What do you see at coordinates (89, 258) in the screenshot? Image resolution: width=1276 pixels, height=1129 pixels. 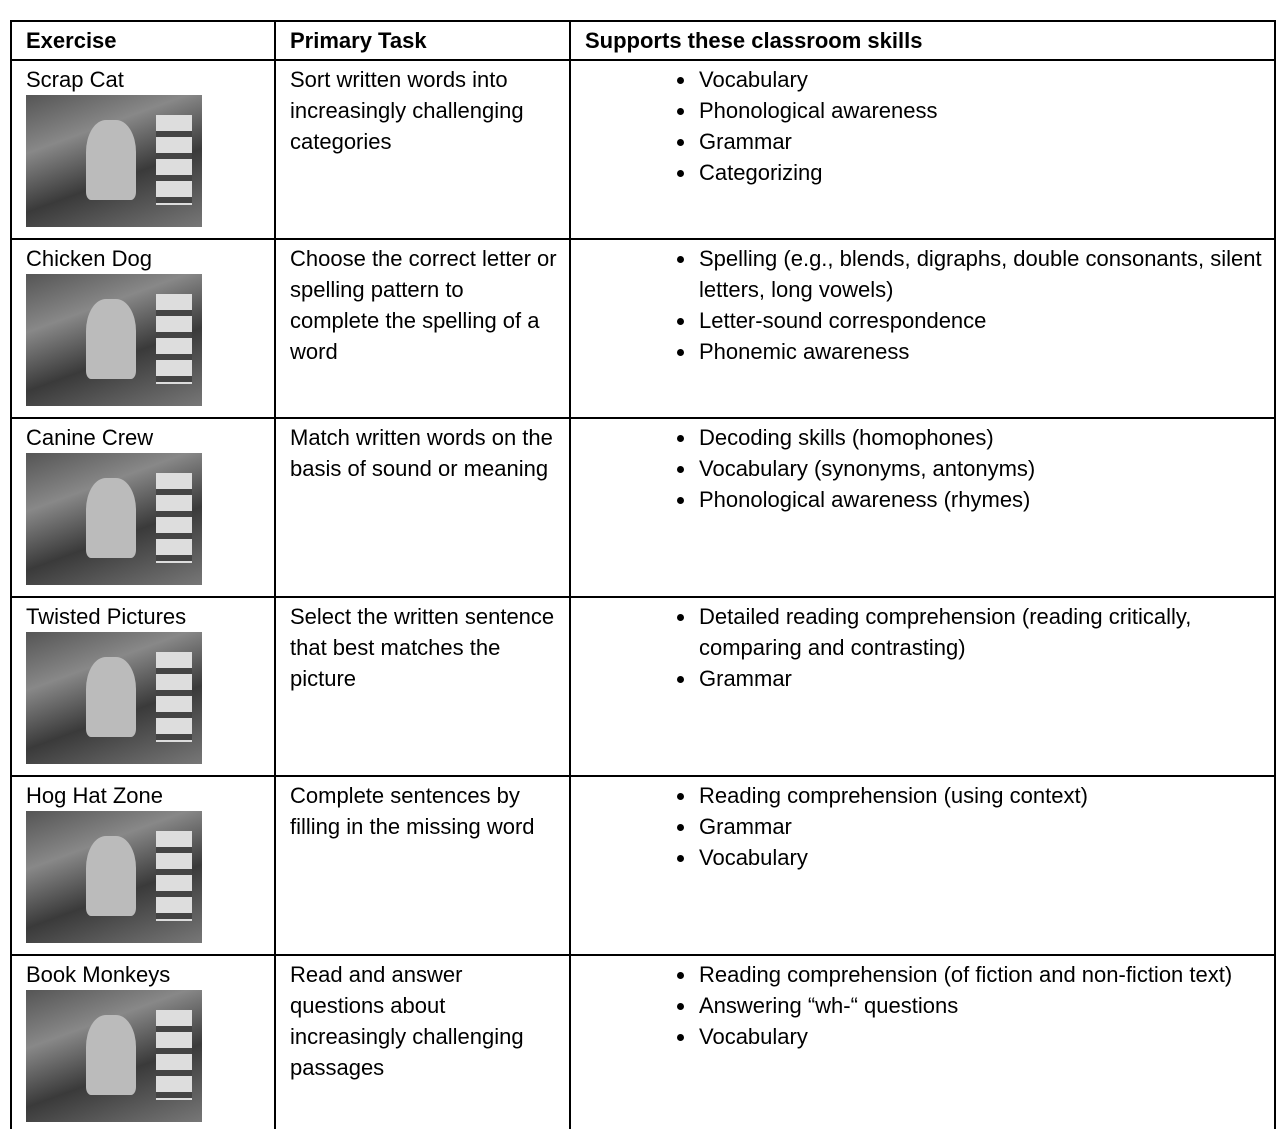 I see `exercise-name: Chicken Dog` at bounding box center [89, 258].